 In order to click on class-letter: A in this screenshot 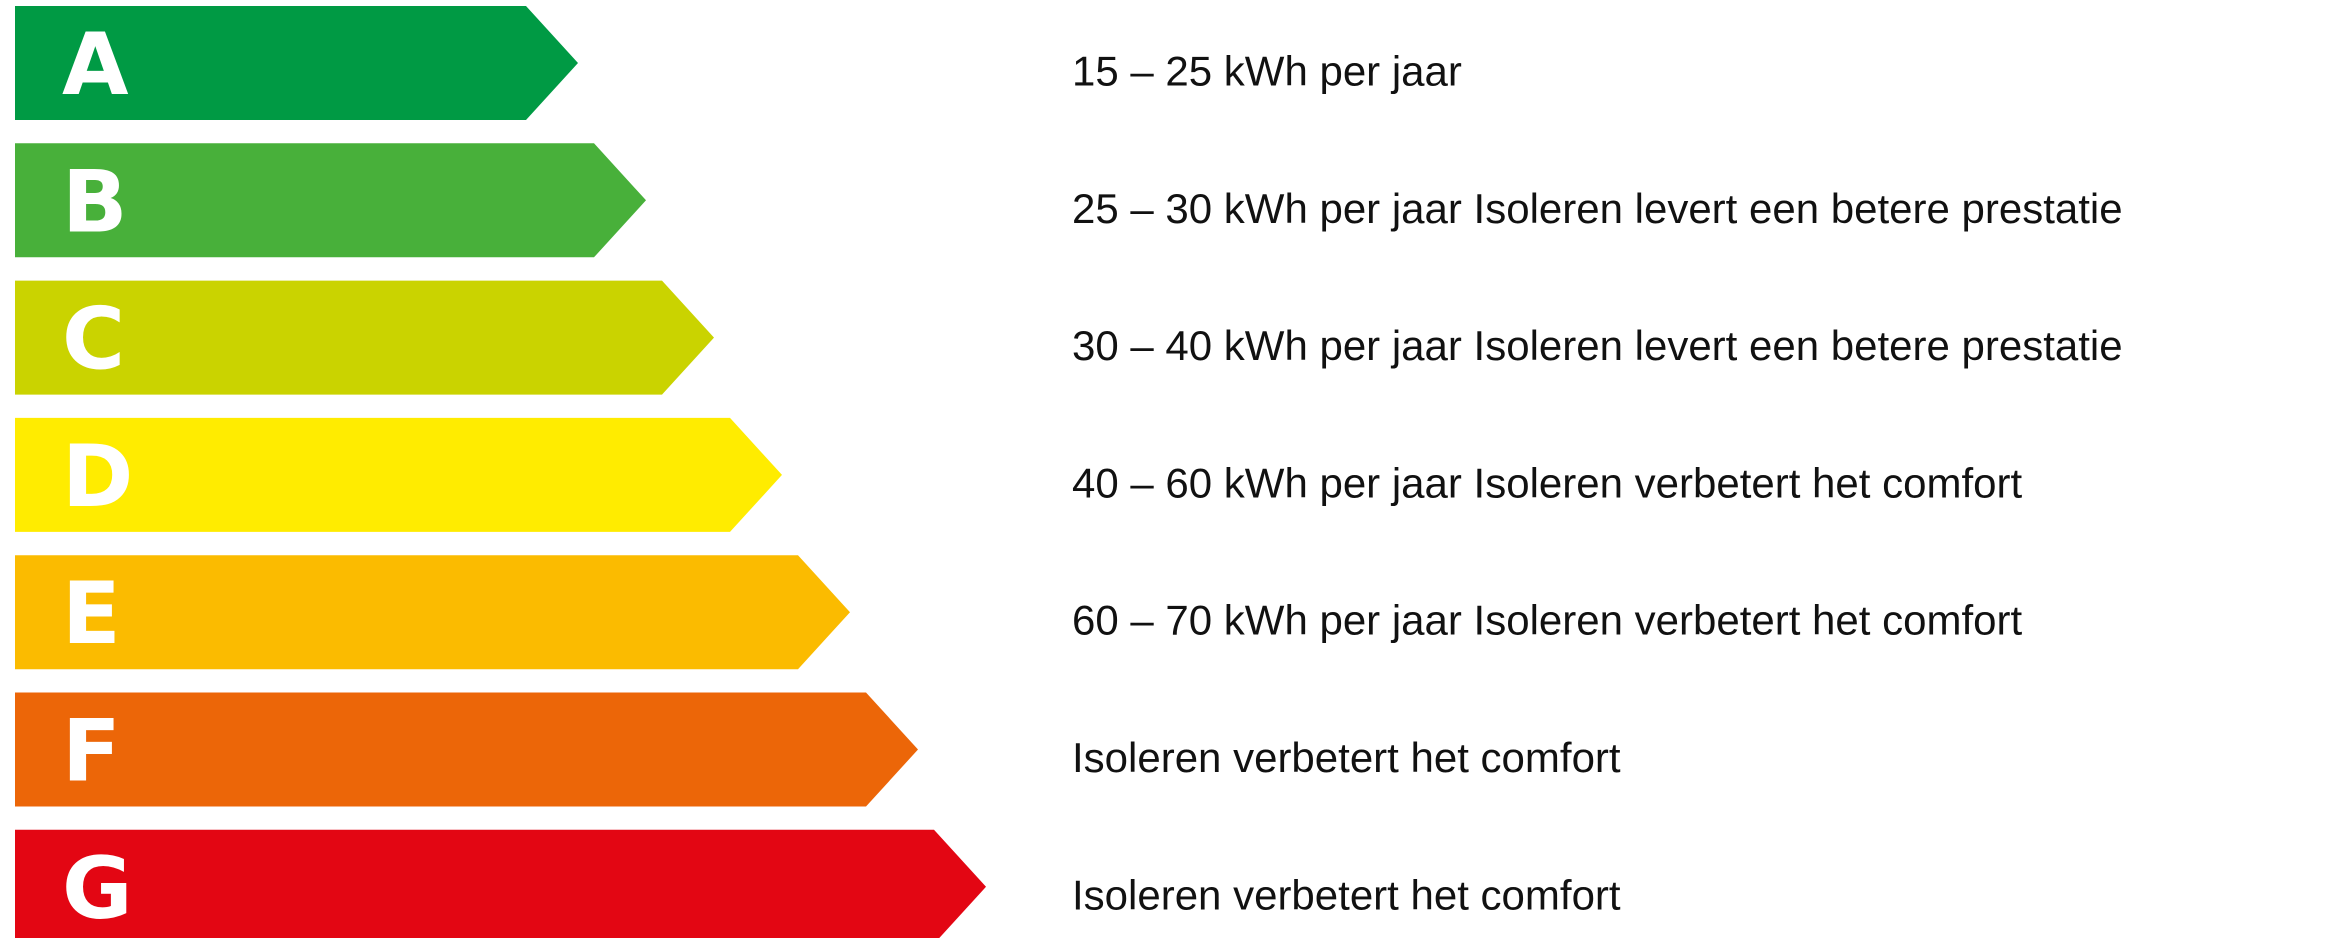, I will do `click(95, 65)`.